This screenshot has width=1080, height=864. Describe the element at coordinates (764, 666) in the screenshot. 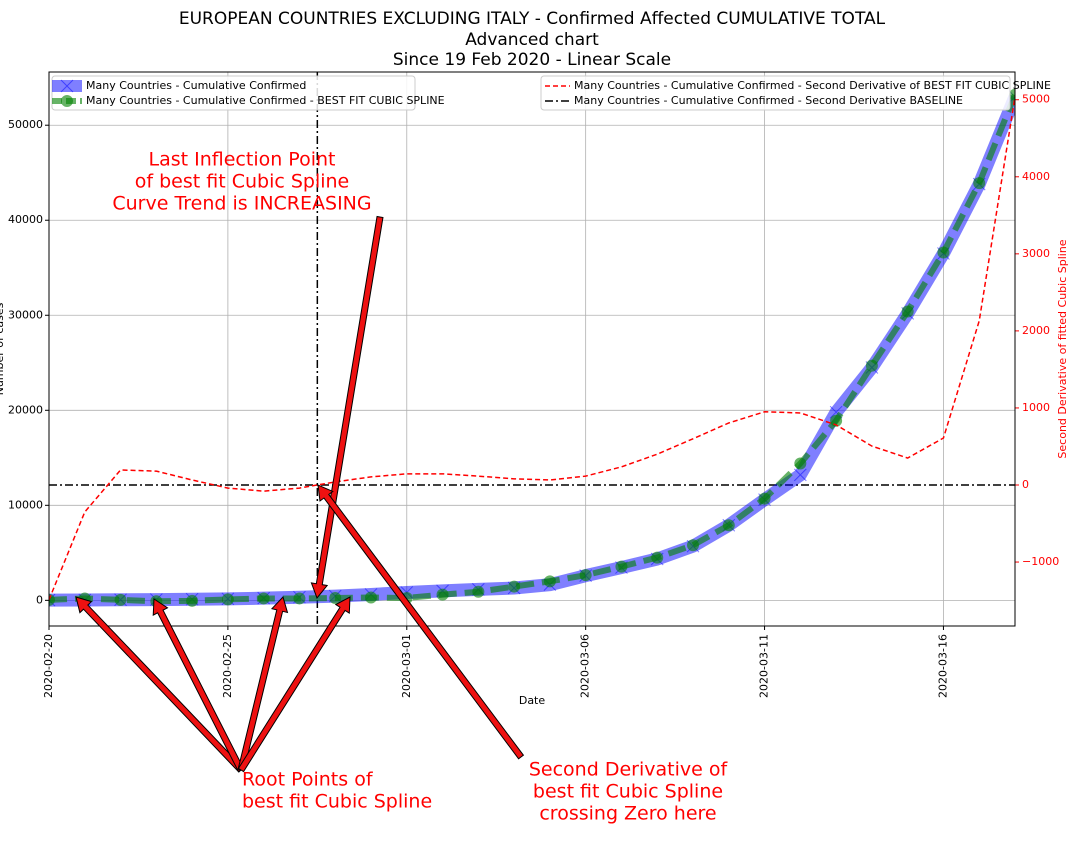

I see `x-tick-label: 2020-03-11` at that location.